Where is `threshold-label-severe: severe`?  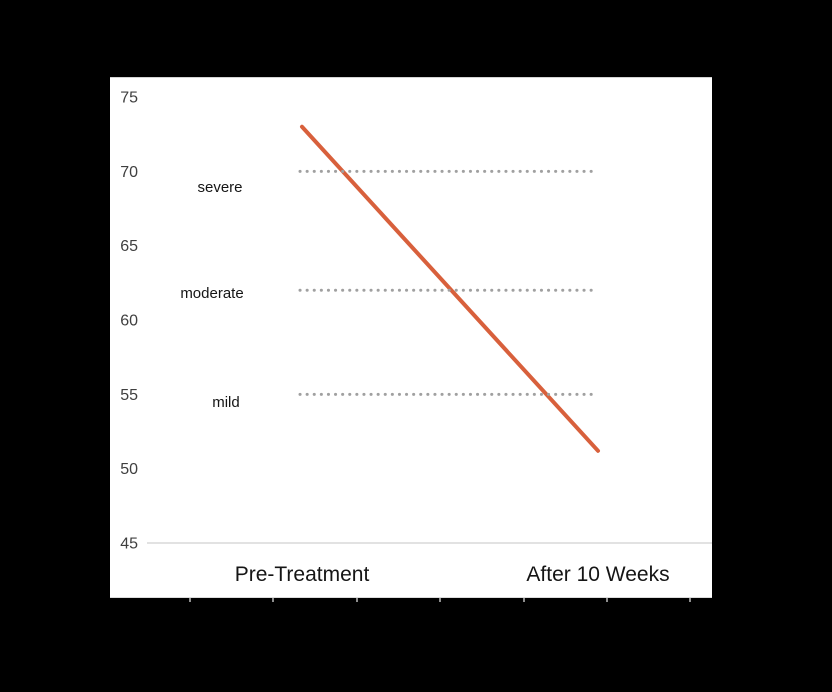 threshold-label-severe: severe is located at coordinates (219, 187).